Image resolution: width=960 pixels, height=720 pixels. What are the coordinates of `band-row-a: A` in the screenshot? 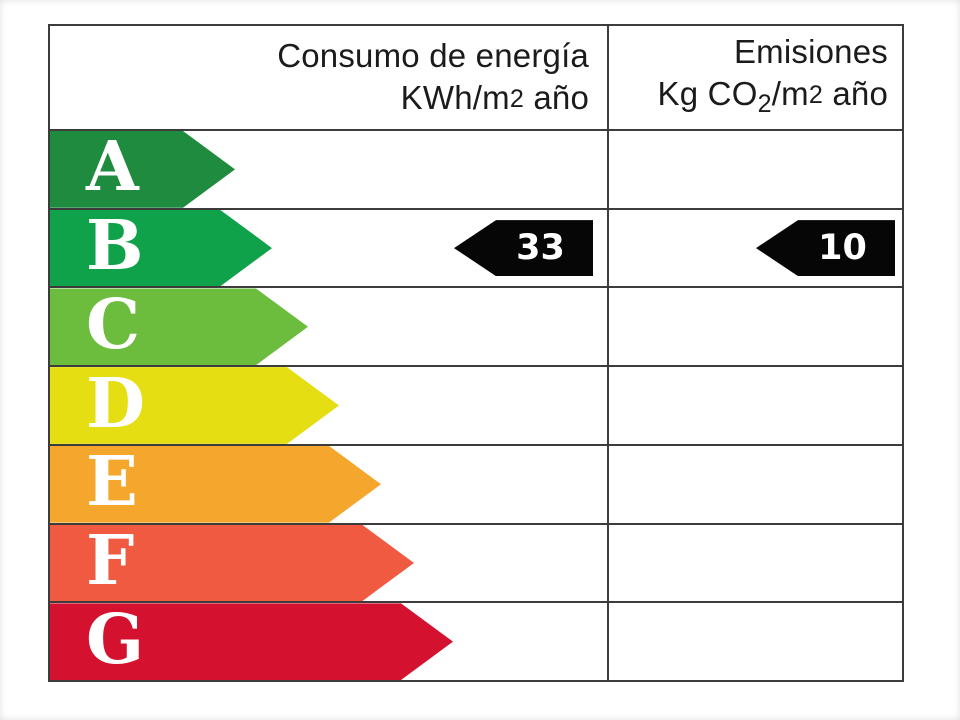 It's located at (476, 170).